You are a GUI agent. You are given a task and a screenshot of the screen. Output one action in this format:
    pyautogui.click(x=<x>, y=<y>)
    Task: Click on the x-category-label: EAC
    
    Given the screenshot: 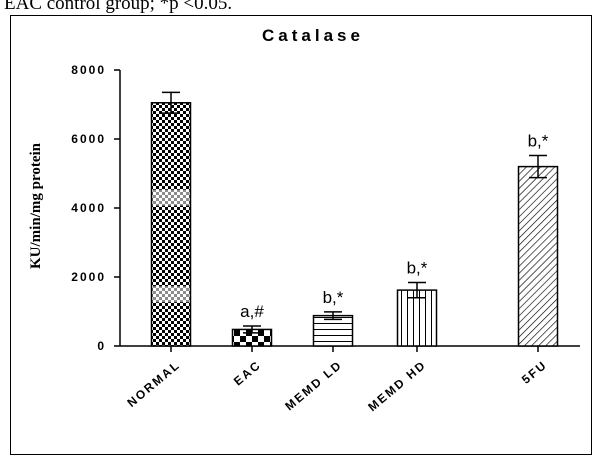 What is the action you would take?
    pyautogui.click(x=247, y=373)
    